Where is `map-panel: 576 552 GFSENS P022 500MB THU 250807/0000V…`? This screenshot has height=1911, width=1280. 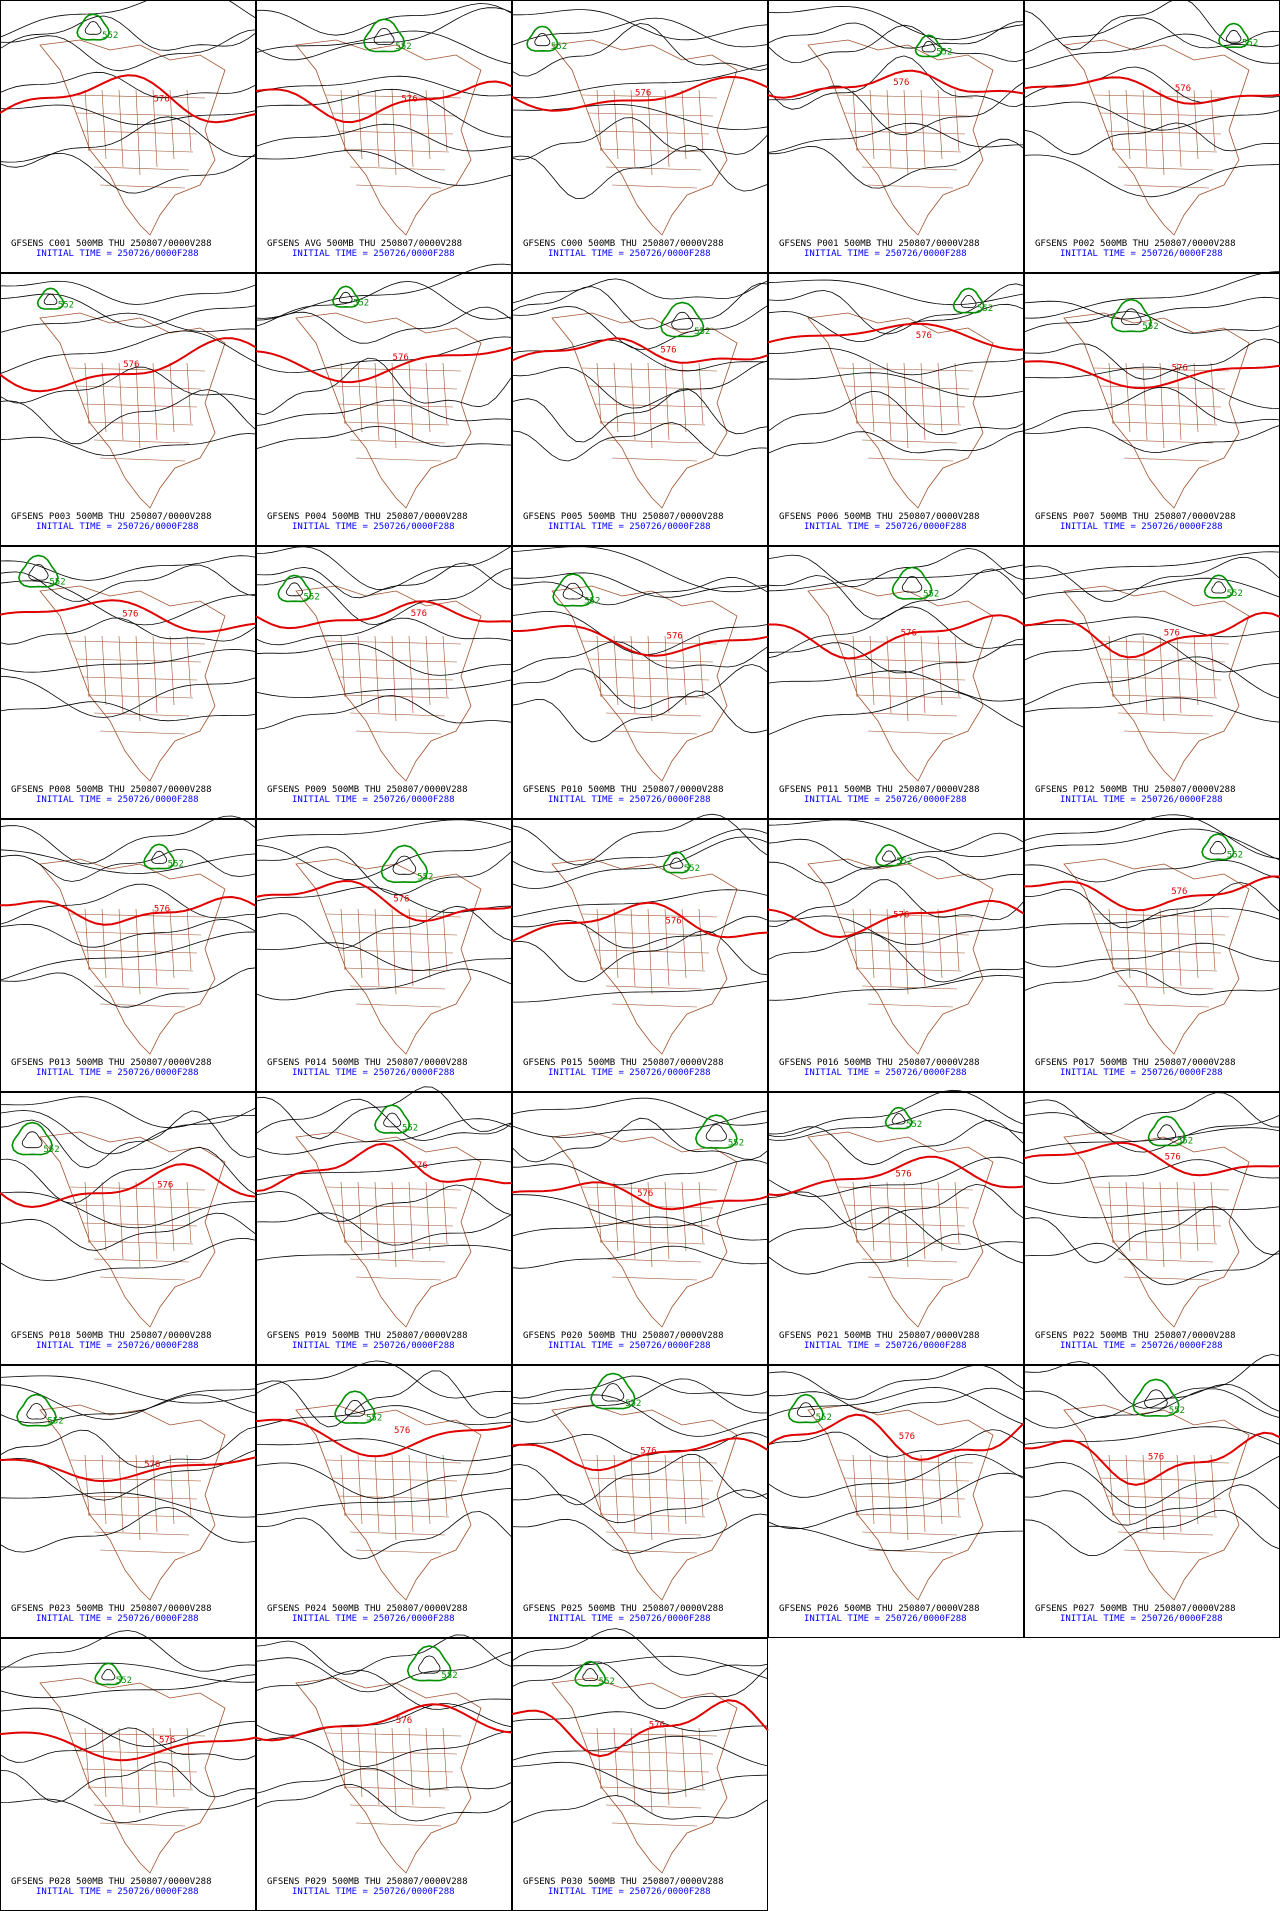 map-panel: 576 552 GFSENS P022 500MB THU 250807/0000V… is located at coordinates (1151, 1228).